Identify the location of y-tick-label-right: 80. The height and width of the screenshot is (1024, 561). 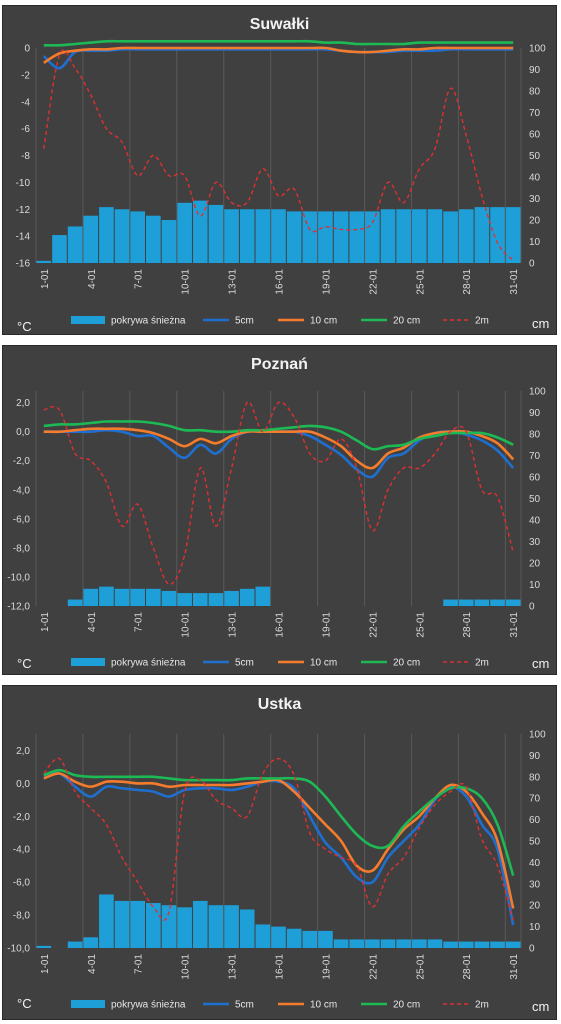
(535, 777).